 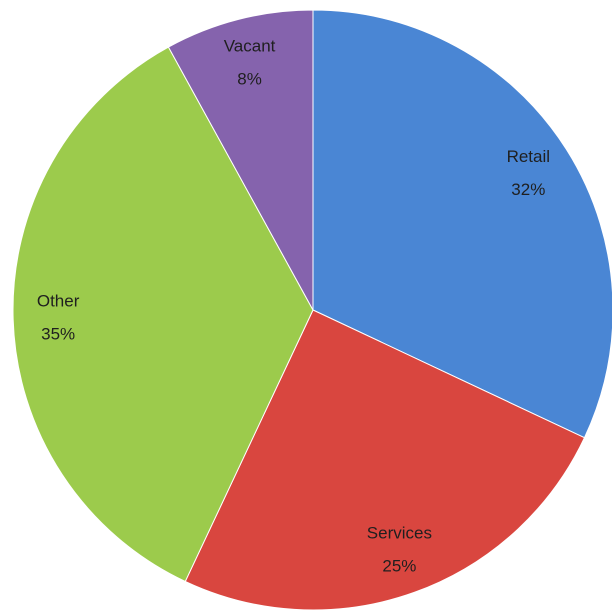 I want to click on pie-slice, so click(x=240, y=160).